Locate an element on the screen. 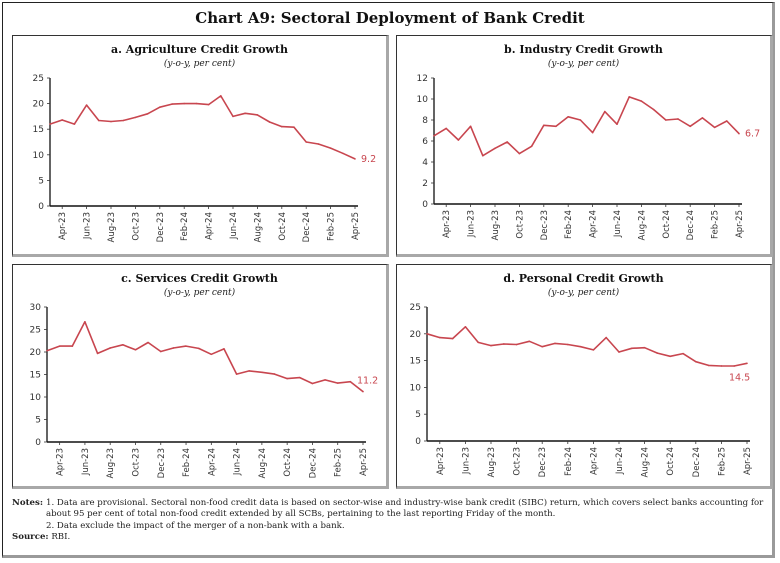 The width and height of the screenshot is (780, 563). y-tick-label: 4 is located at coordinates (425, 163).